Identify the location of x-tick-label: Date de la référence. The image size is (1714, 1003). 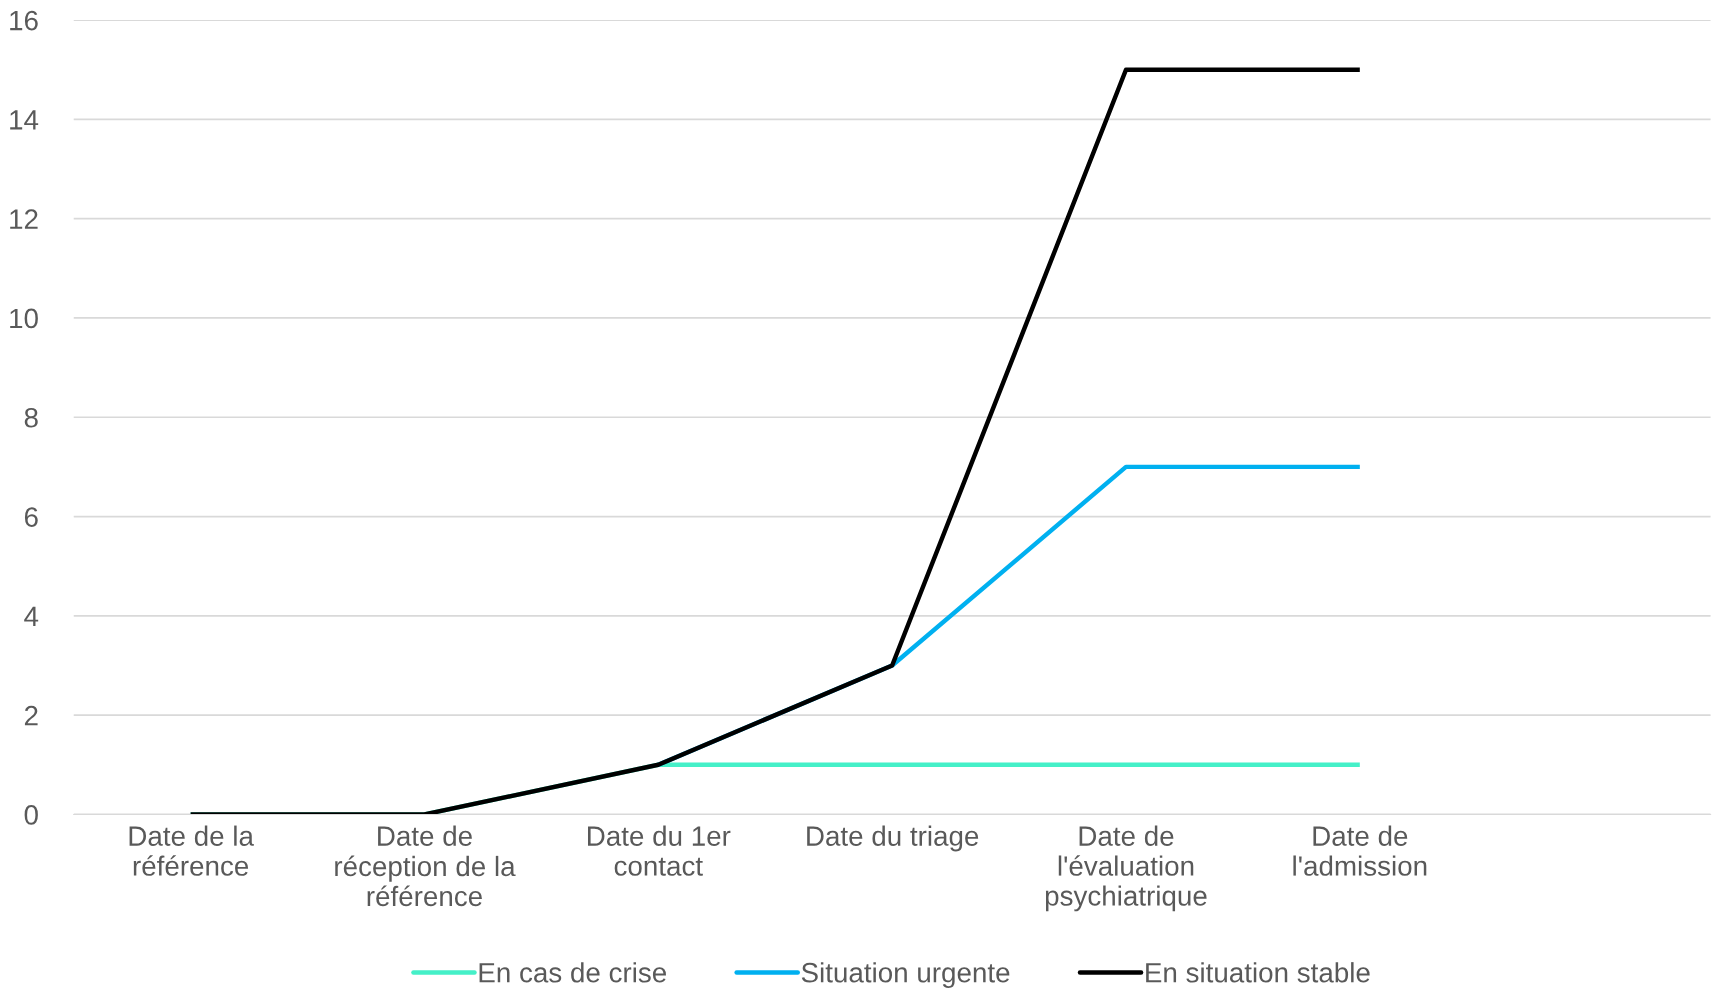
(191, 850).